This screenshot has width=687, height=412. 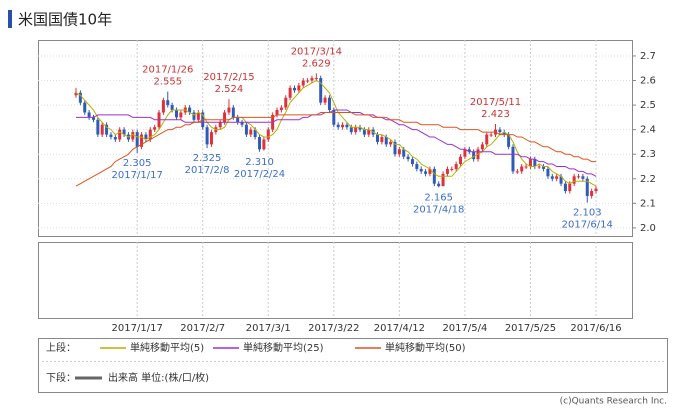 What do you see at coordinates (10, 19) in the screenshot?
I see `title-icon` at bounding box center [10, 19].